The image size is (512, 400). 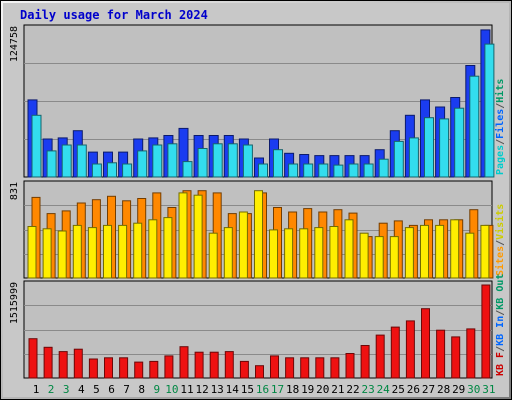 I want to click on day-label-18: 18, so click(x=292, y=389).